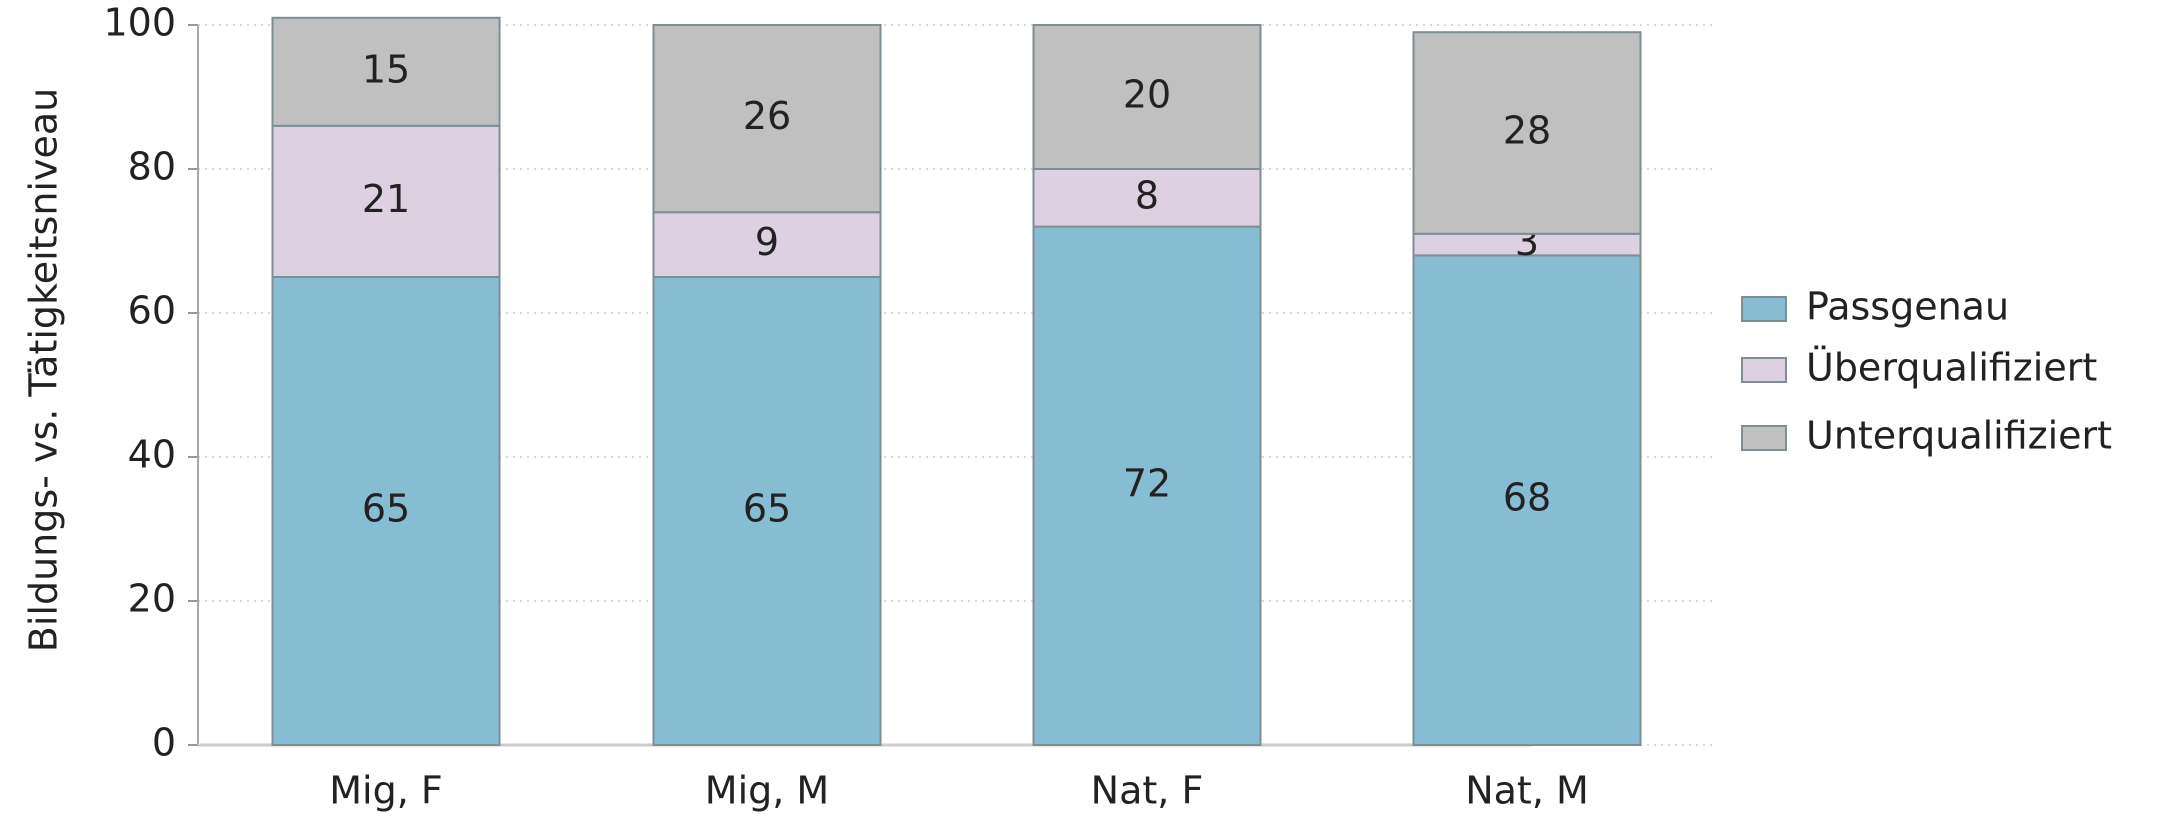 Image resolution: width=2160 pixels, height=828 pixels. I want to click on data-label: 9, so click(767, 242).